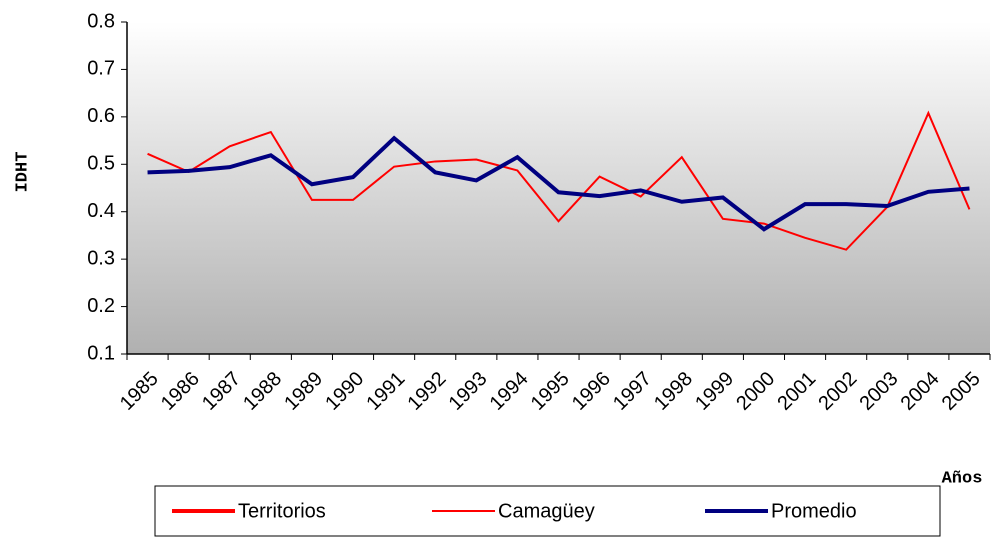 The image size is (1002, 547). I want to click on x-tick-label: 1989, so click(303, 391).